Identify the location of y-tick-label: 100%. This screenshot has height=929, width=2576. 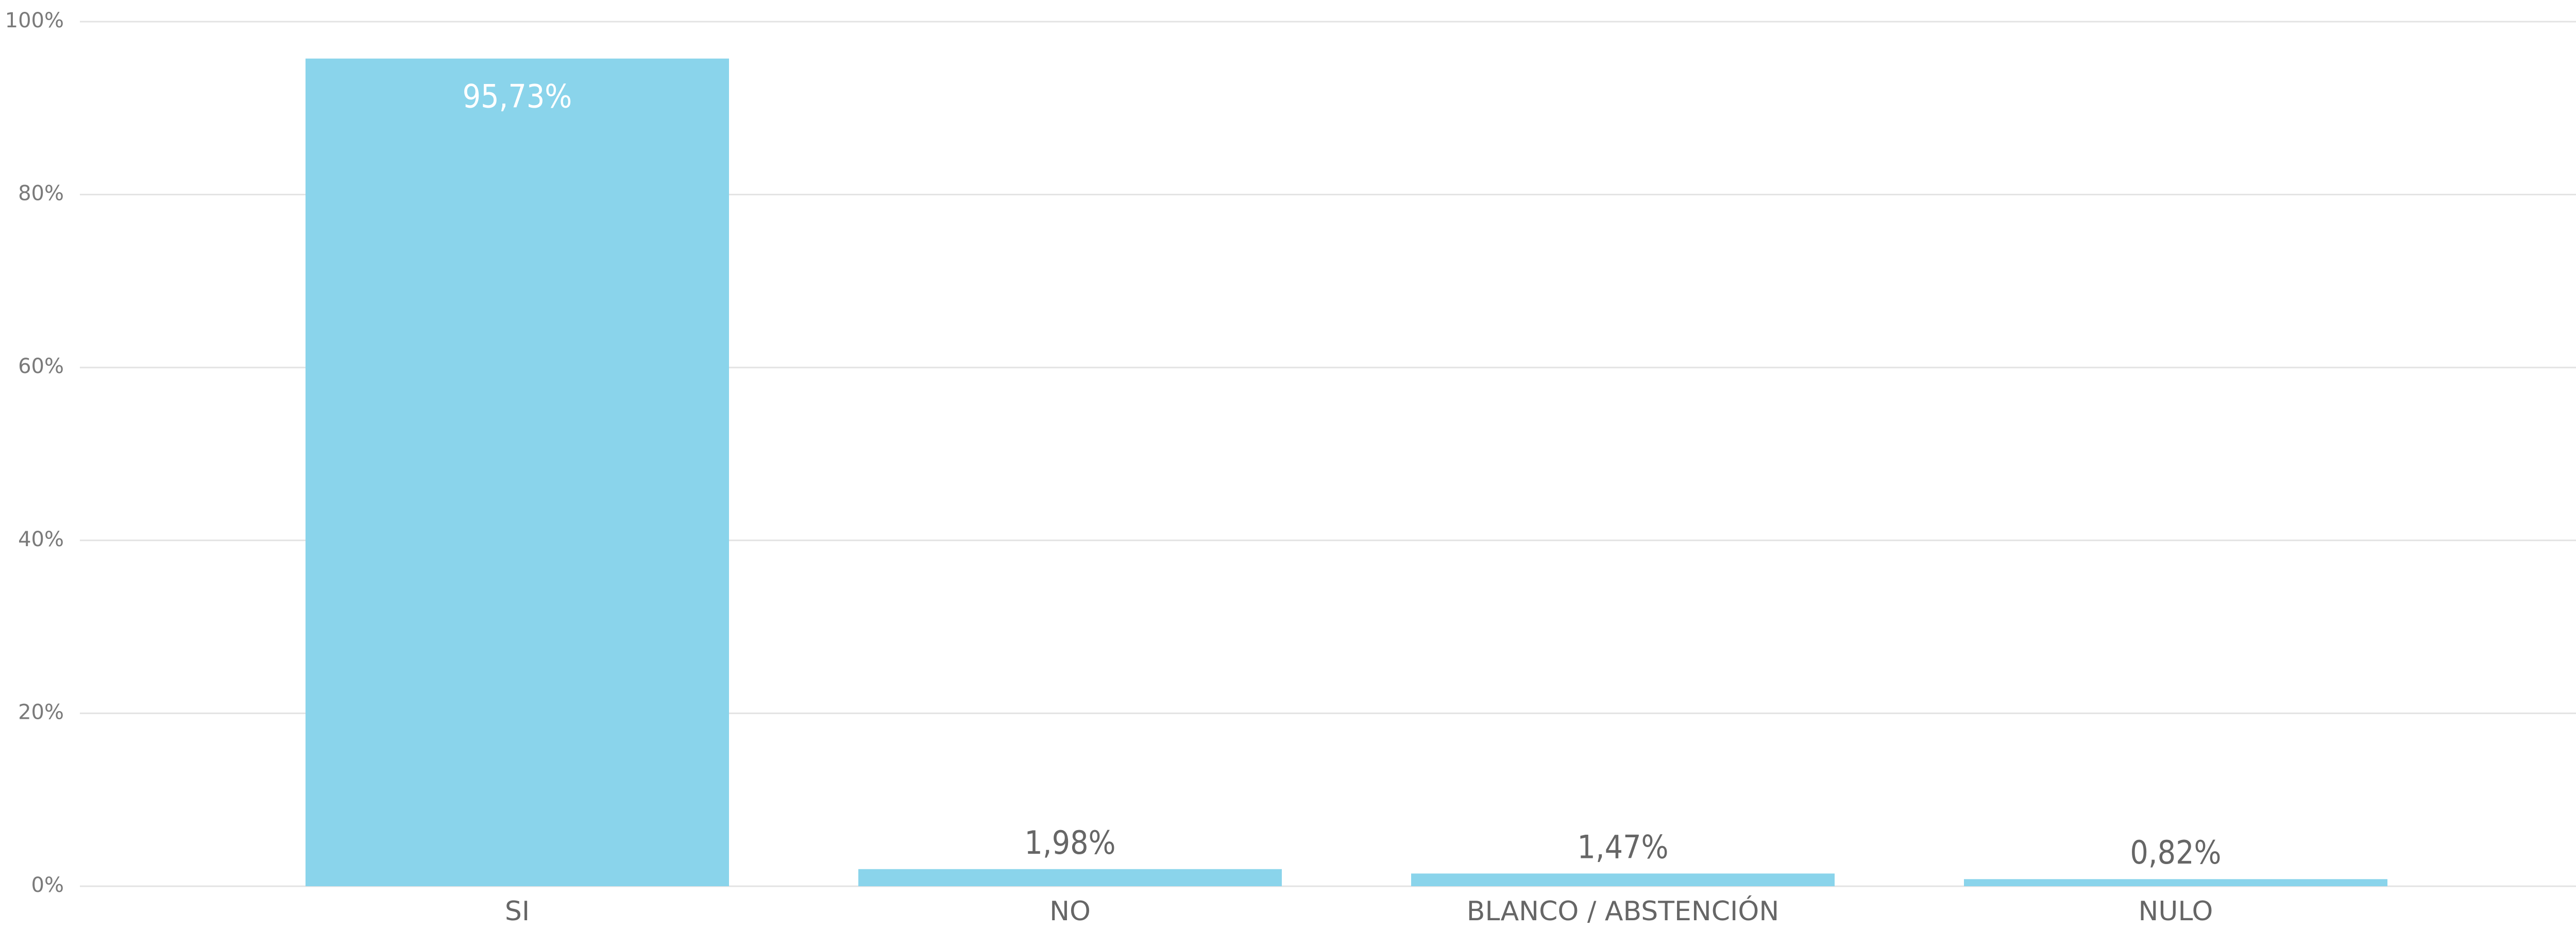
(35, 20).